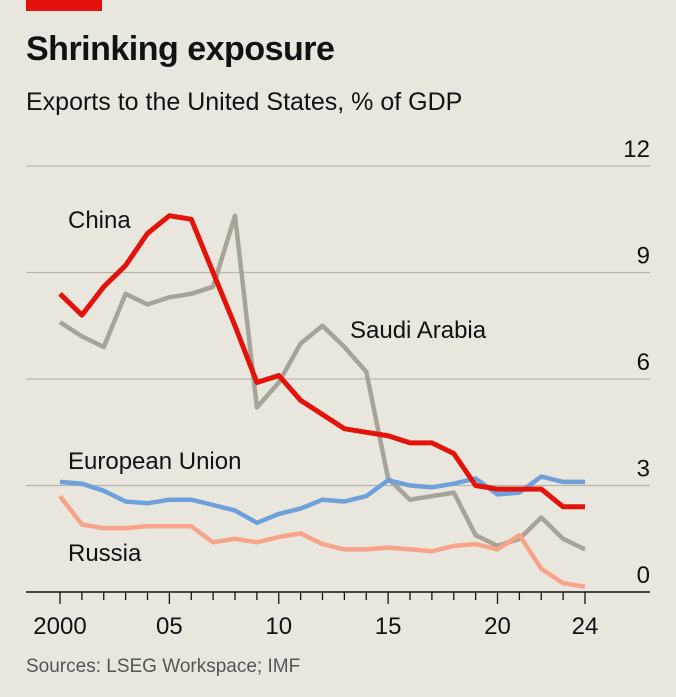 This screenshot has height=697, width=676. Describe the element at coordinates (388, 626) in the screenshot. I see `x-tick-label: 15` at that location.